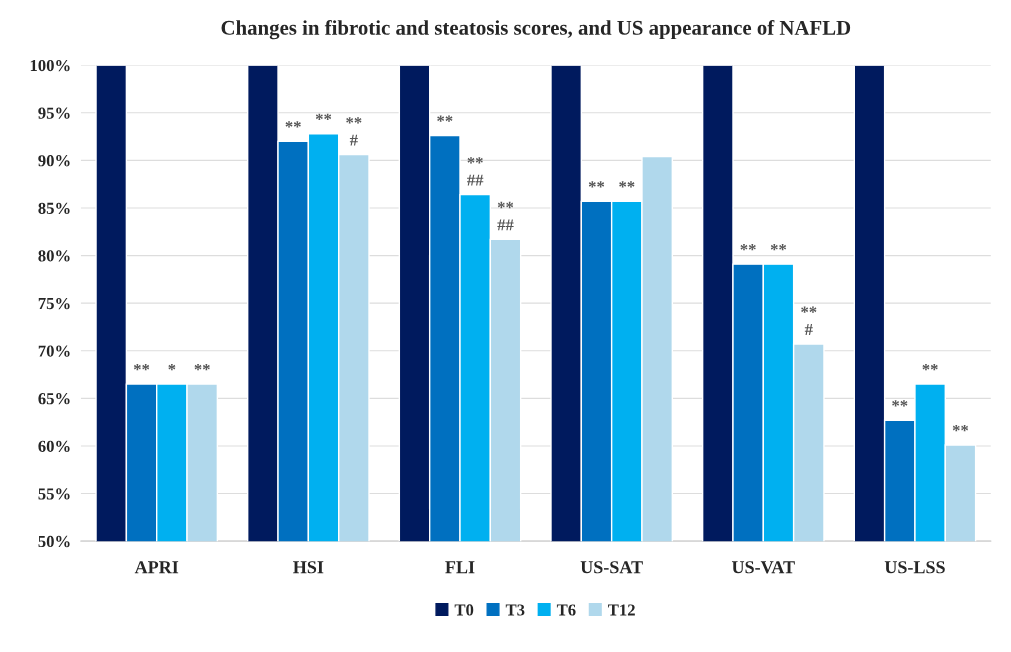 The width and height of the screenshot is (1011, 652). What do you see at coordinates (54, 494) in the screenshot?
I see `y-tick-label: 55%` at bounding box center [54, 494].